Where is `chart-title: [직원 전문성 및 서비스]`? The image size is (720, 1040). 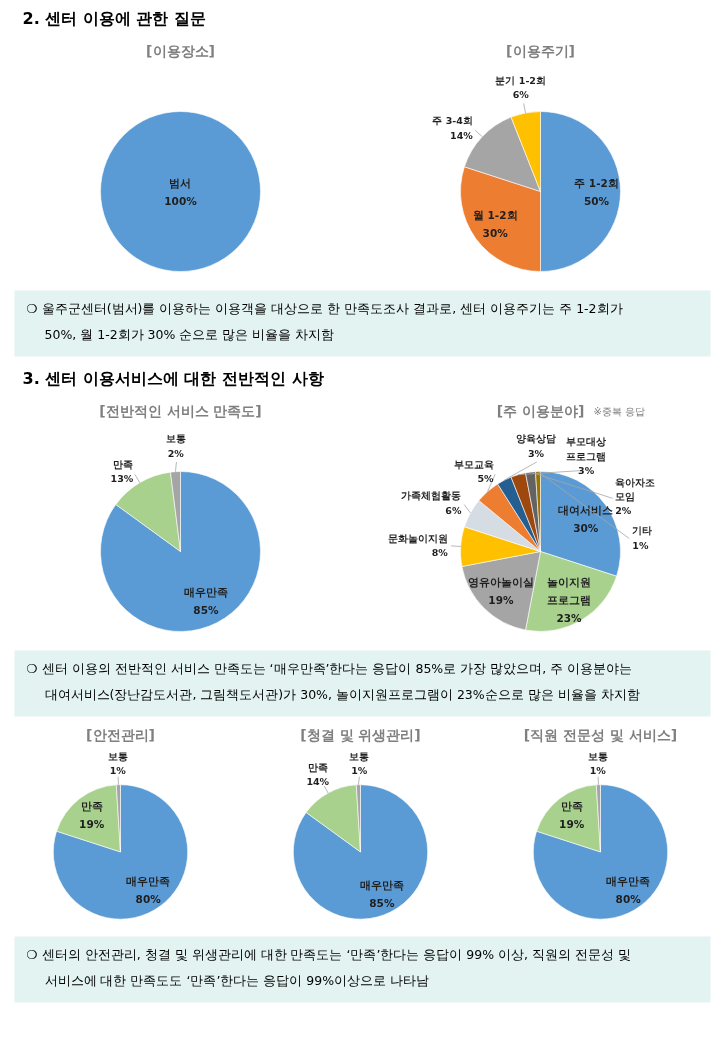
chart-title: [직원 전문성 및 서비스] is located at coordinates (600, 734).